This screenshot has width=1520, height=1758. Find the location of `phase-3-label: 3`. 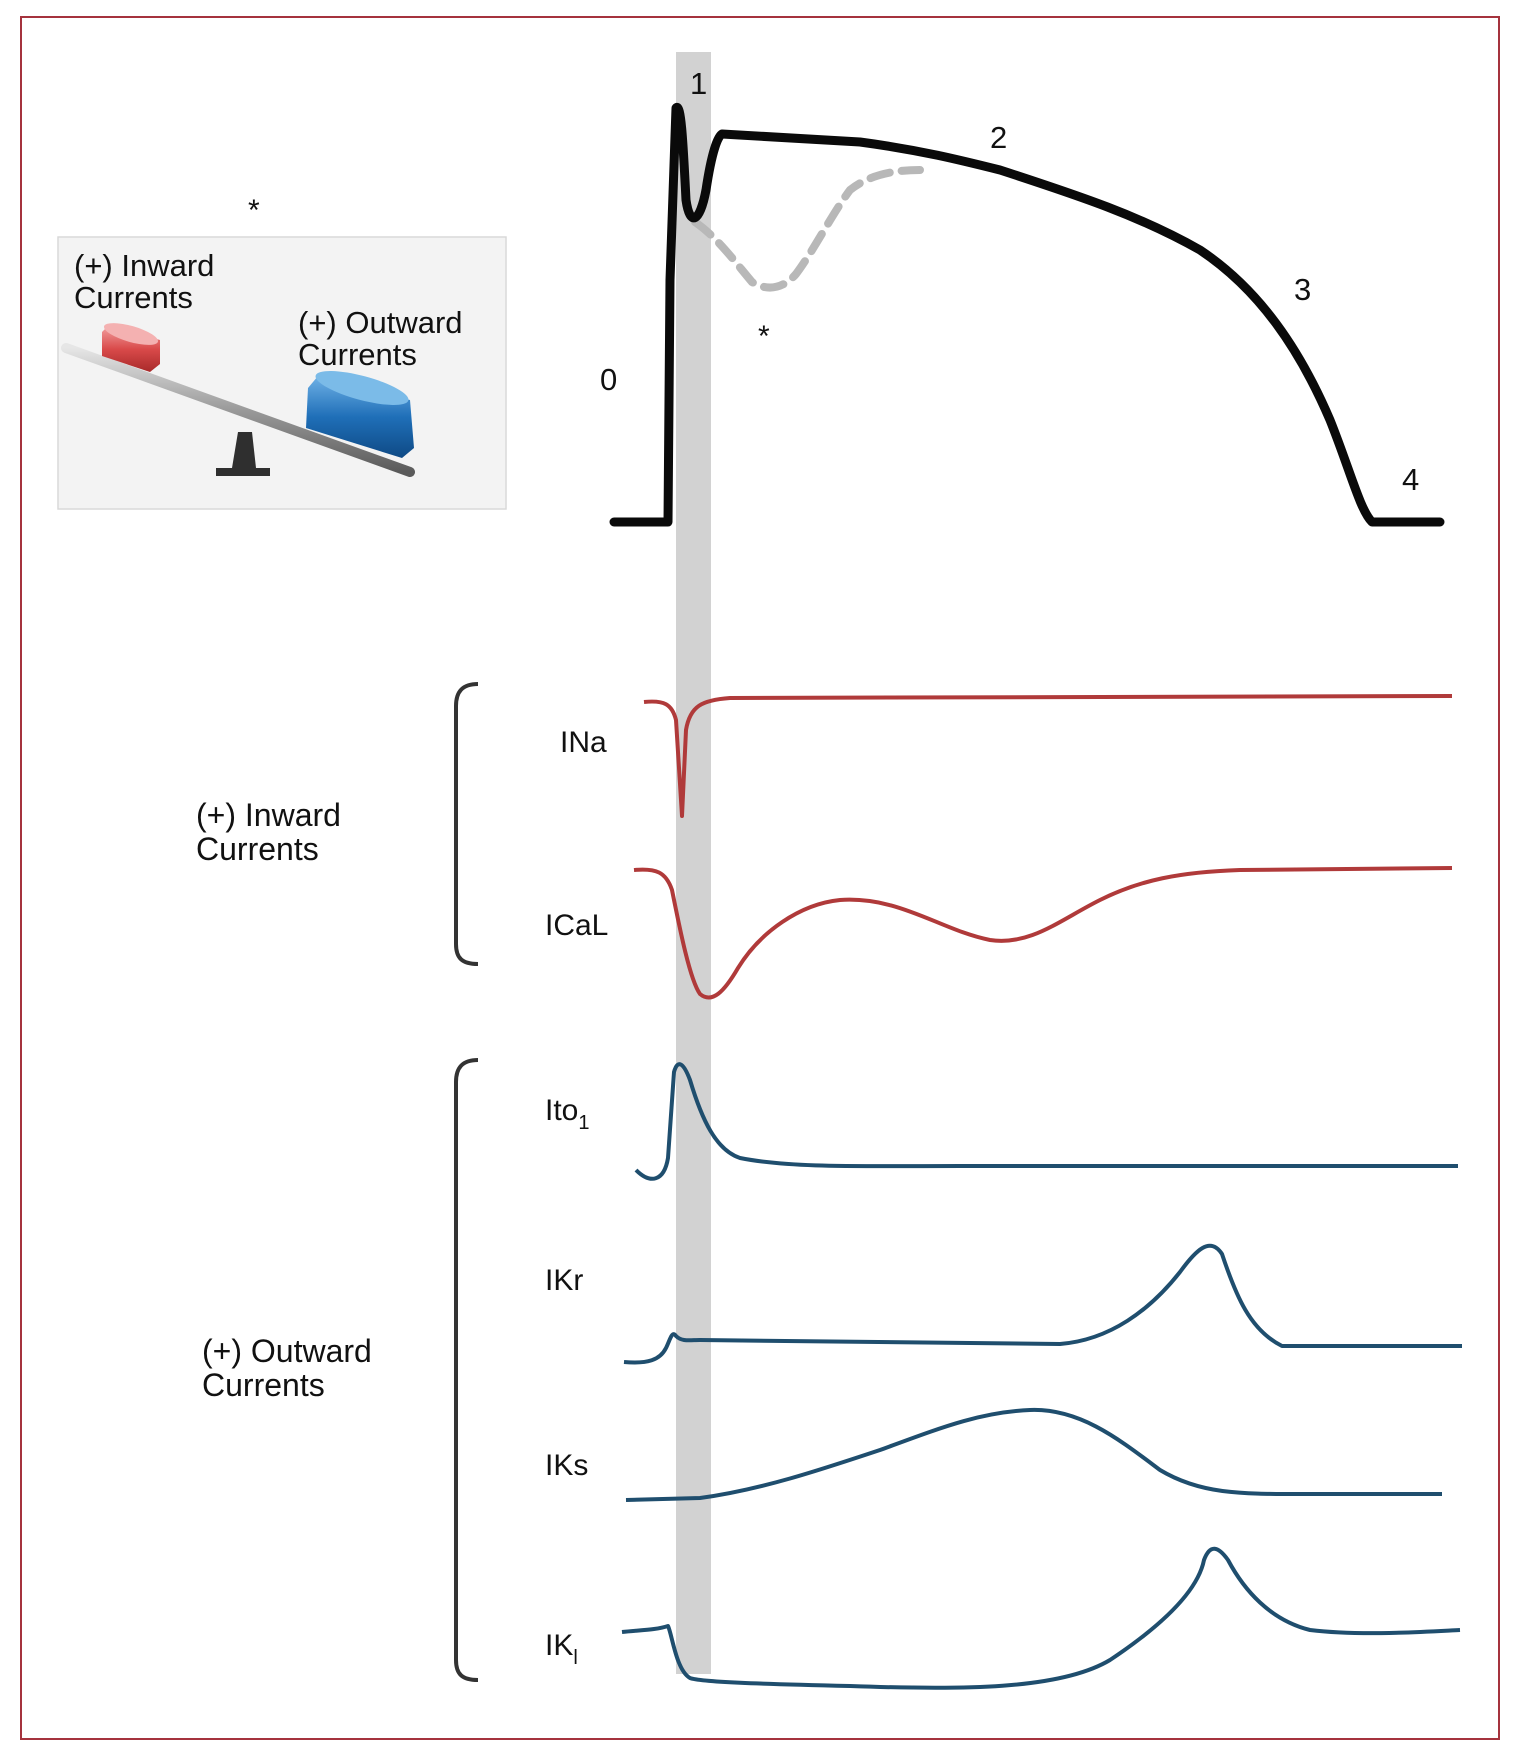

phase-3-label: 3 is located at coordinates (1302, 289).